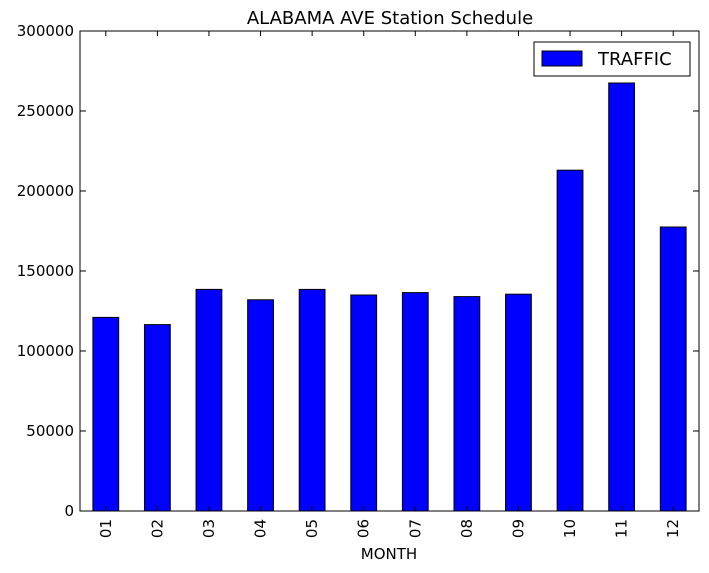 This screenshot has height=573, width=709. Describe the element at coordinates (518, 528) in the screenshot. I see `x-tick-label-09: 09` at that location.